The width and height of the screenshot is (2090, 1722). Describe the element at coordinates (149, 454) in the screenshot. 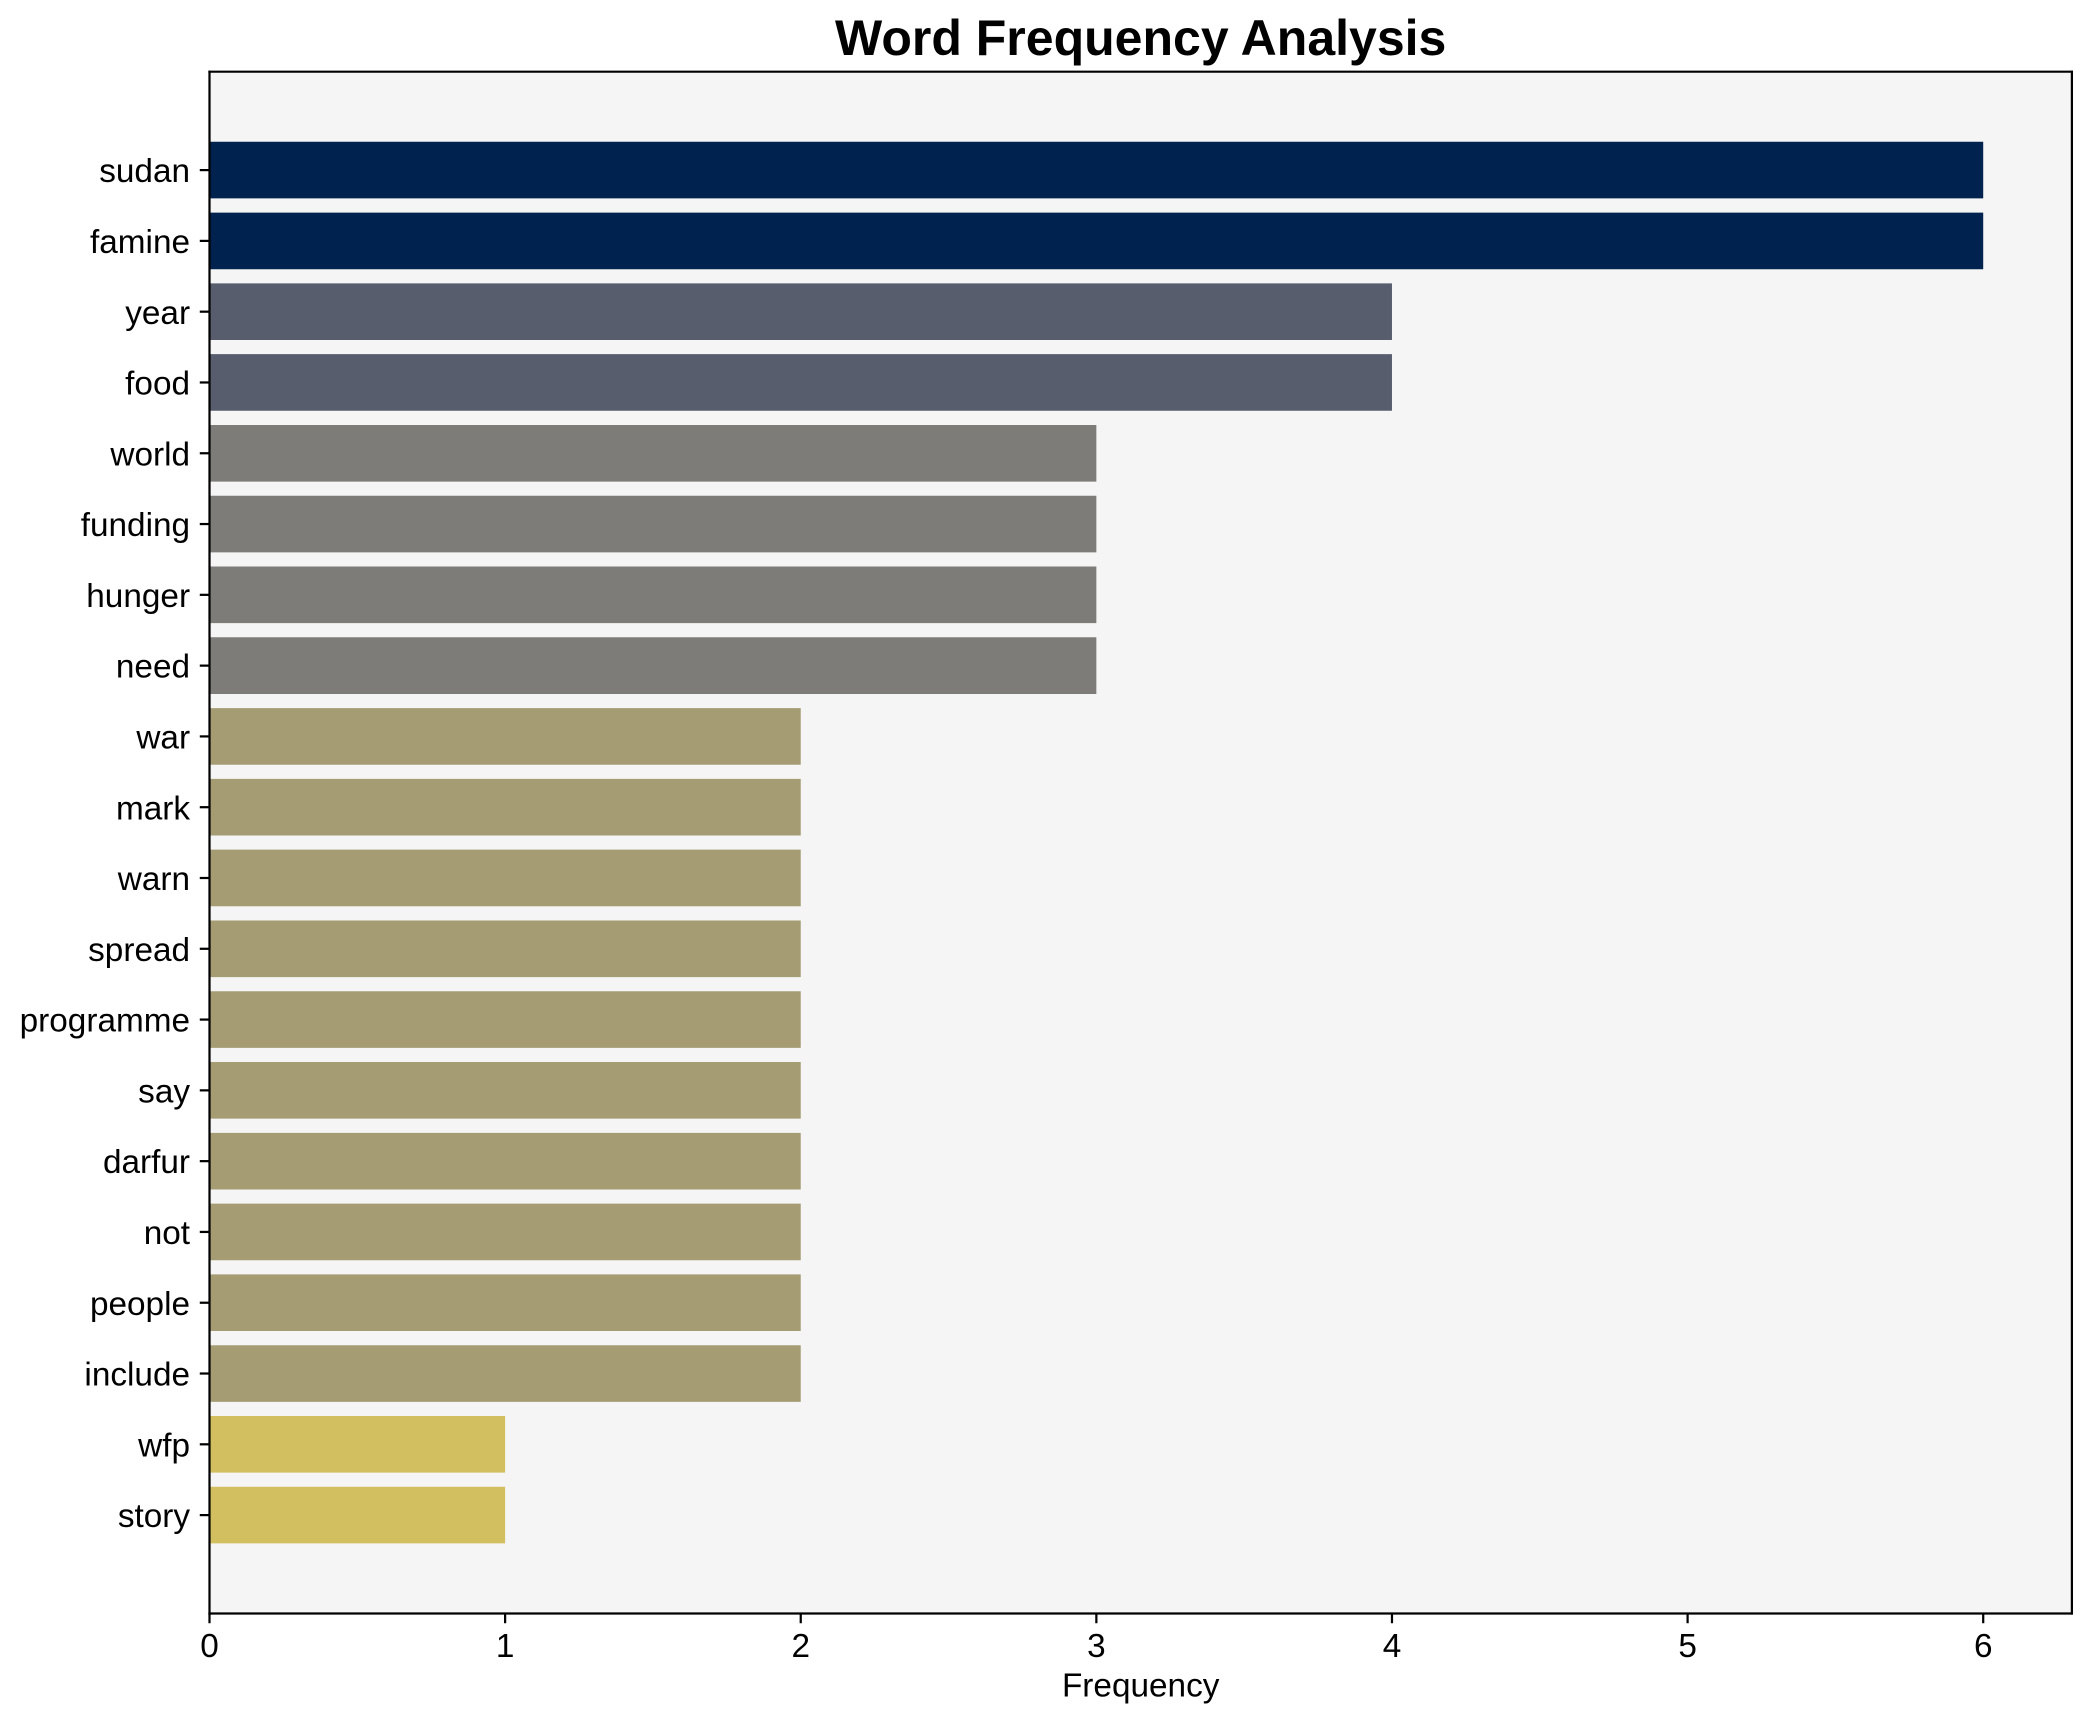

I see `svg-text: world` at that location.